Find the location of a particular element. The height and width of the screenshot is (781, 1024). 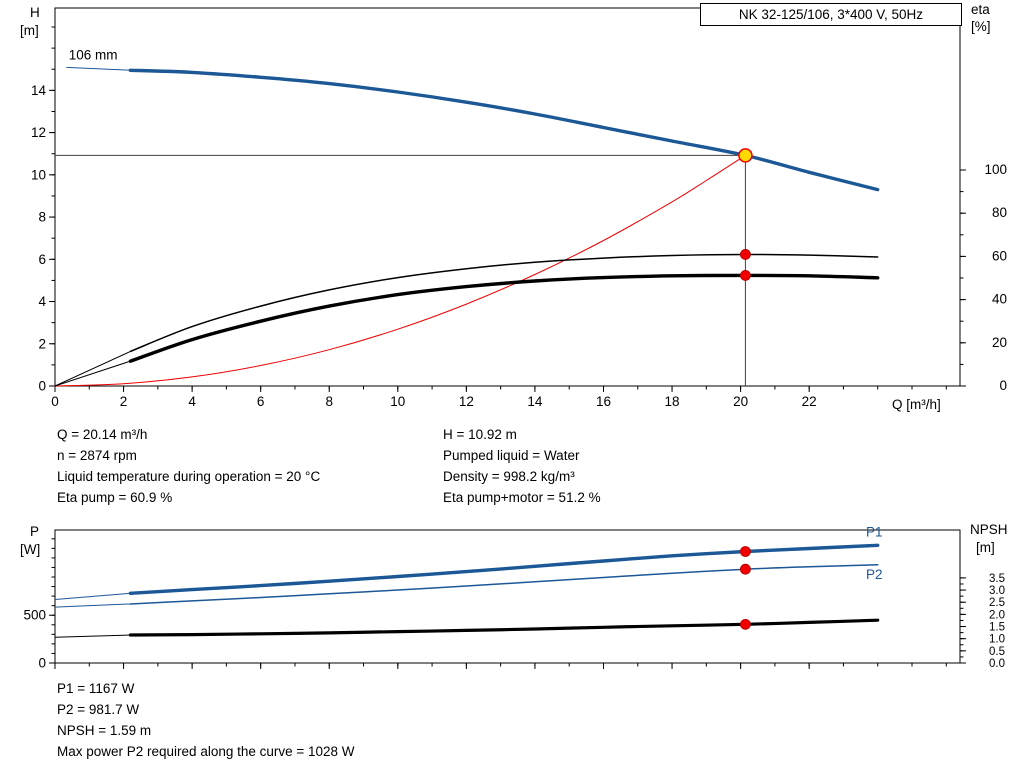

pump-title-box: NK 32-125/106, 3*400 V, 50Hz is located at coordinates (831, 14).